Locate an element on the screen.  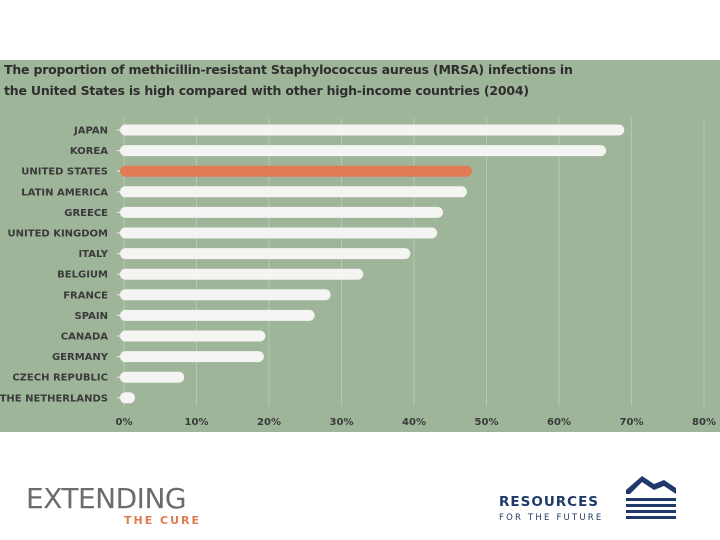
category-label: ITALY is located at coordinates (93, 254).